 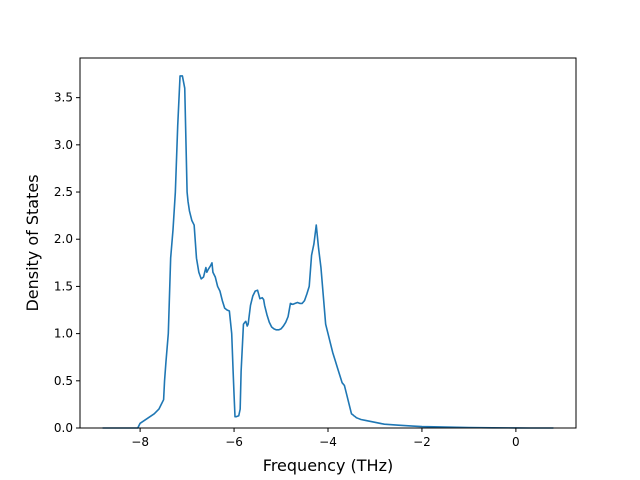 What do you see at coordinates (63, 428) in the screenshot?
I see `y-tick-label: 0.0` at bounding box center [63, 428].